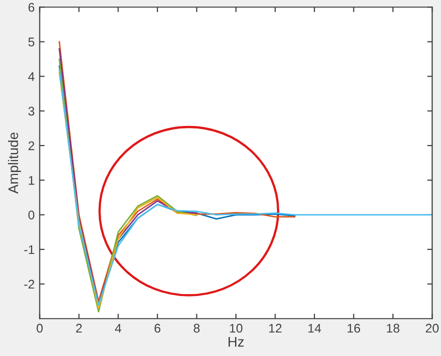 This screenshot has height=356, width=441. I want to click on x-tick-label: 18, so click(393, 328).